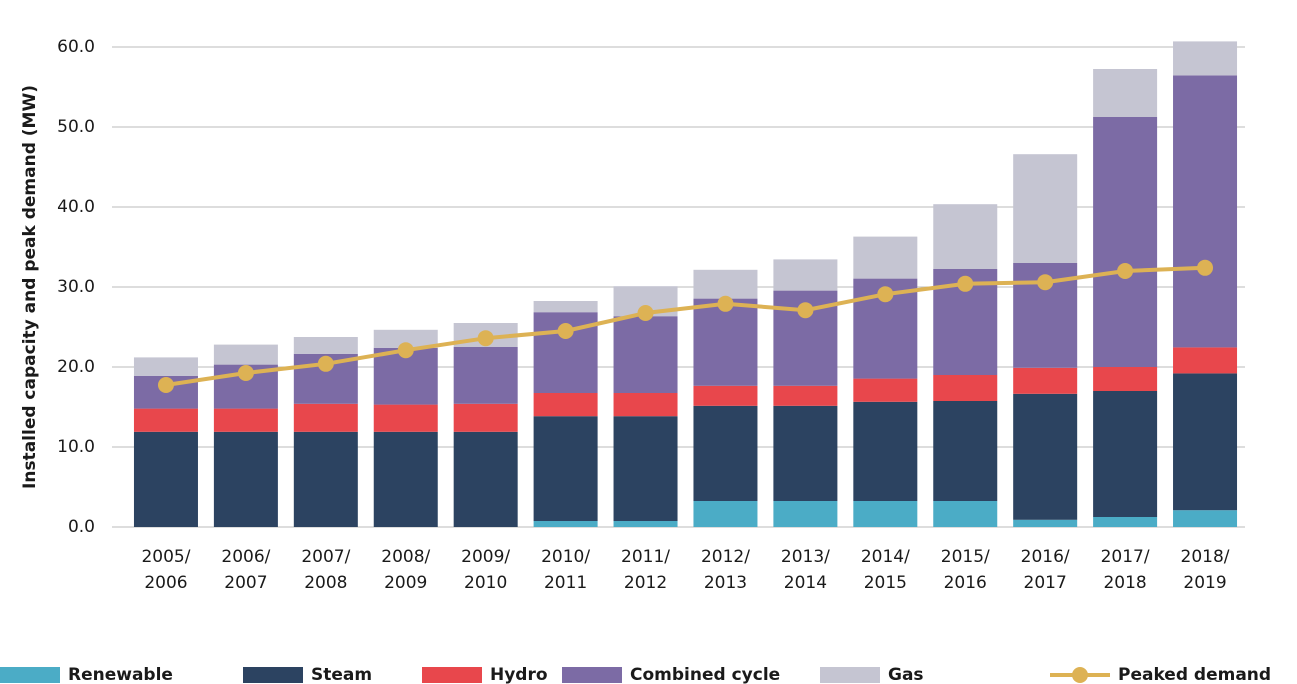 This screenshot has height=684, width=1297. Describe the element at coordinates (1045, 583) in the screenshot. I see `x-tick-line: 2017` at that location.